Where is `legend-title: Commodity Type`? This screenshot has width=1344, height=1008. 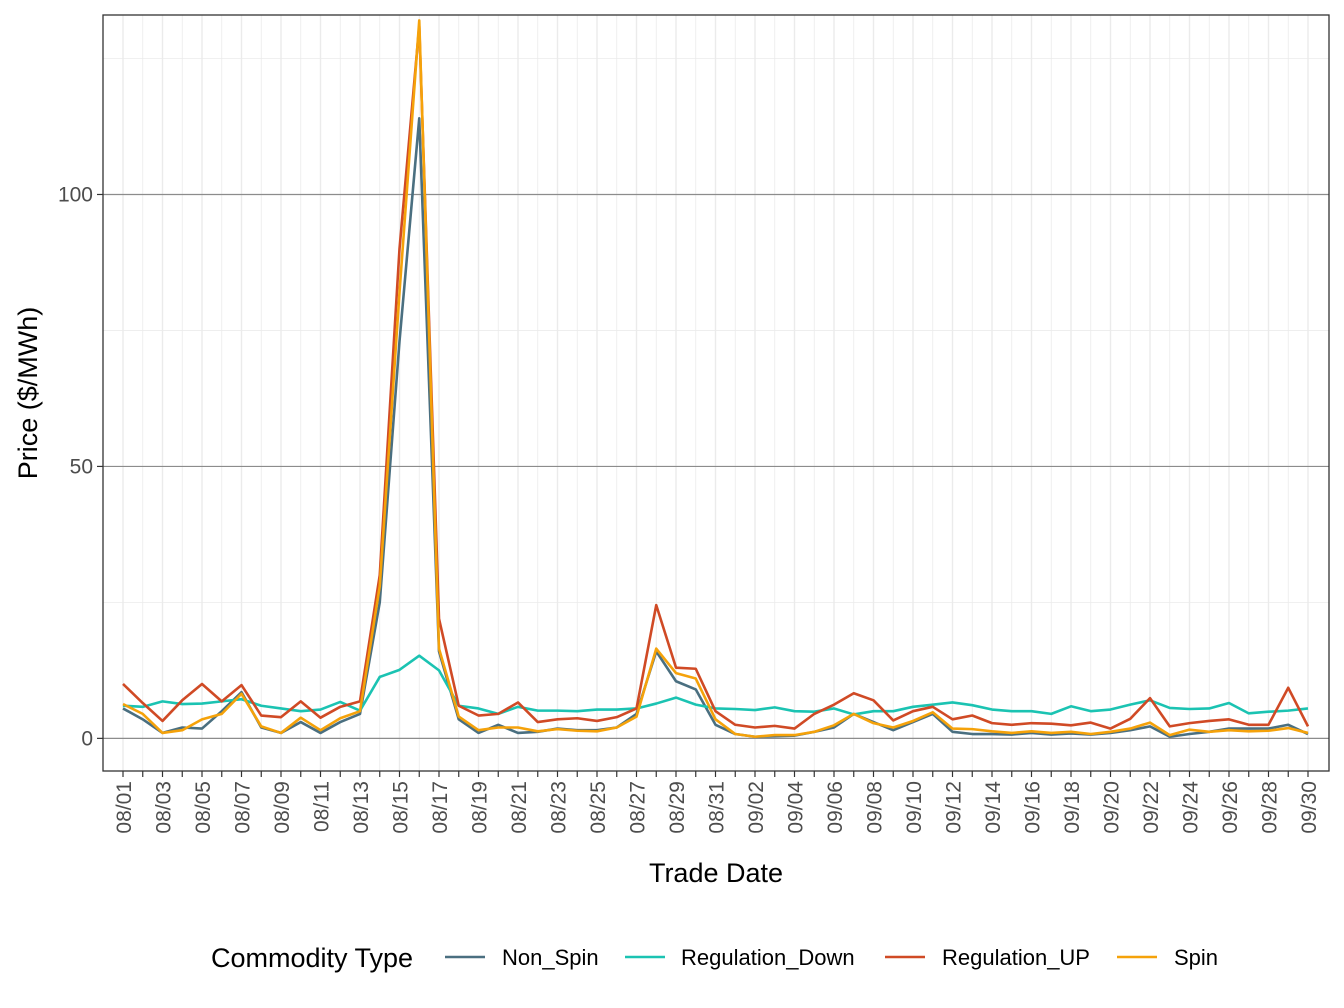 legend-title: Commodity Type is located at coordinates (312, 958).